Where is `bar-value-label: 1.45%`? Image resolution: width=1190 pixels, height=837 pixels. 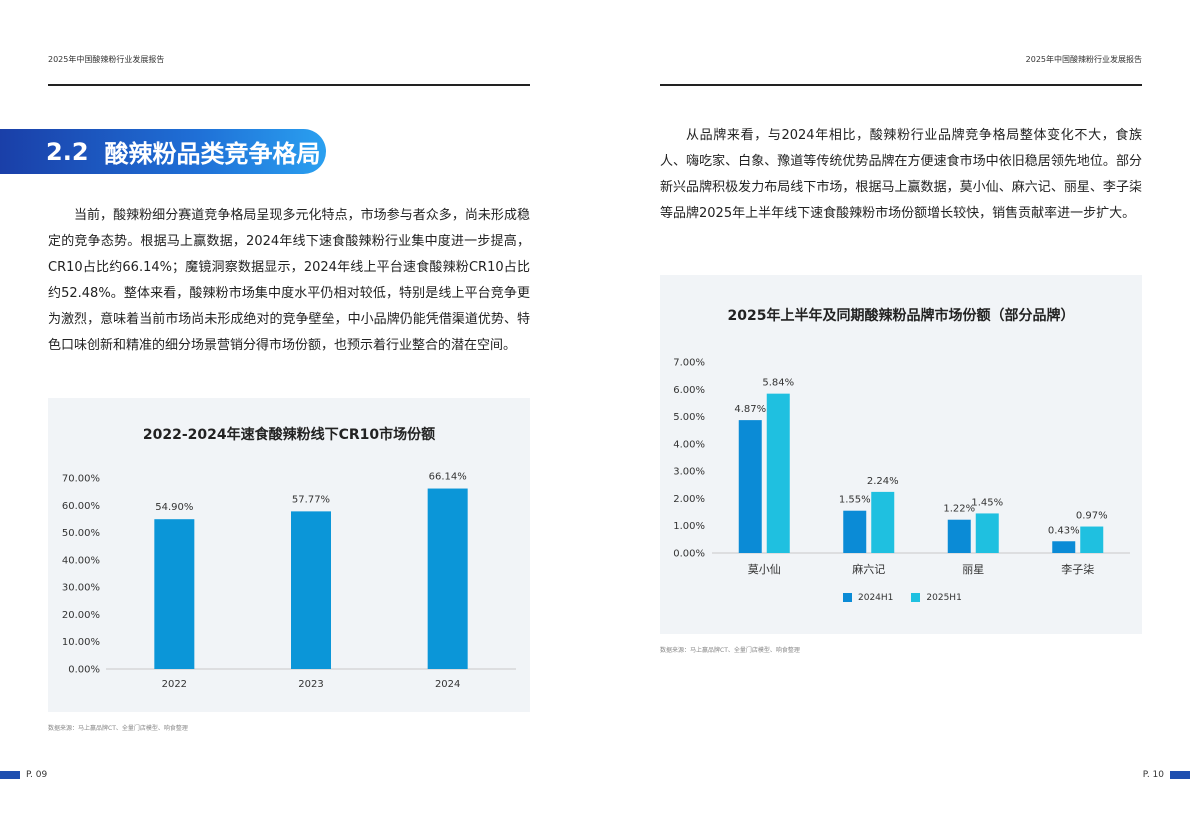 bar-value-label: 1.45% is located at coordinates (987, 502).